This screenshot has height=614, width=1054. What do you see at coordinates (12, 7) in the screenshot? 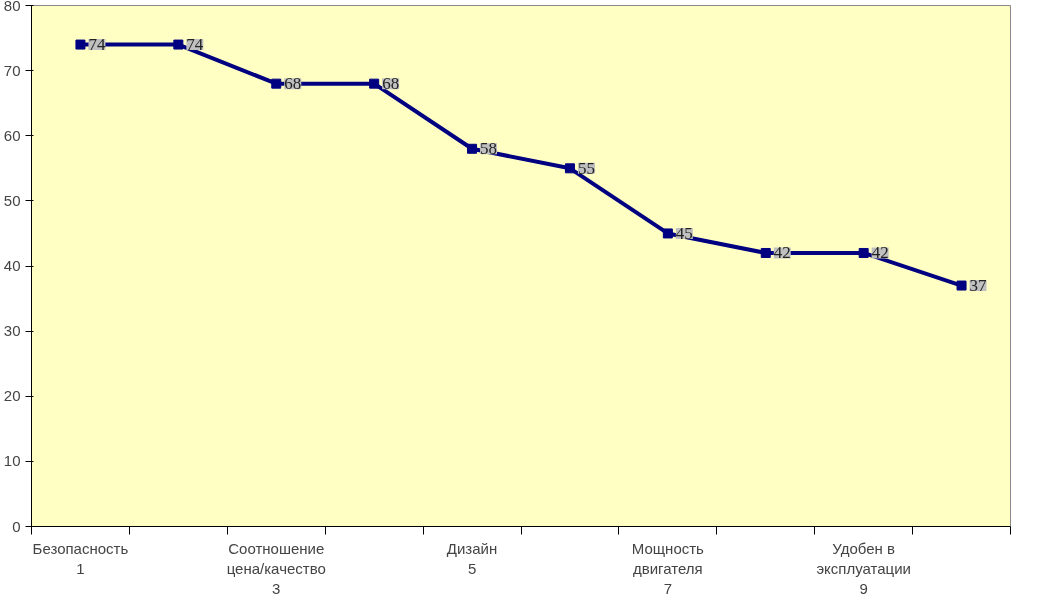
I see `y-tick-label: 80` at bounding box center [12, 7].